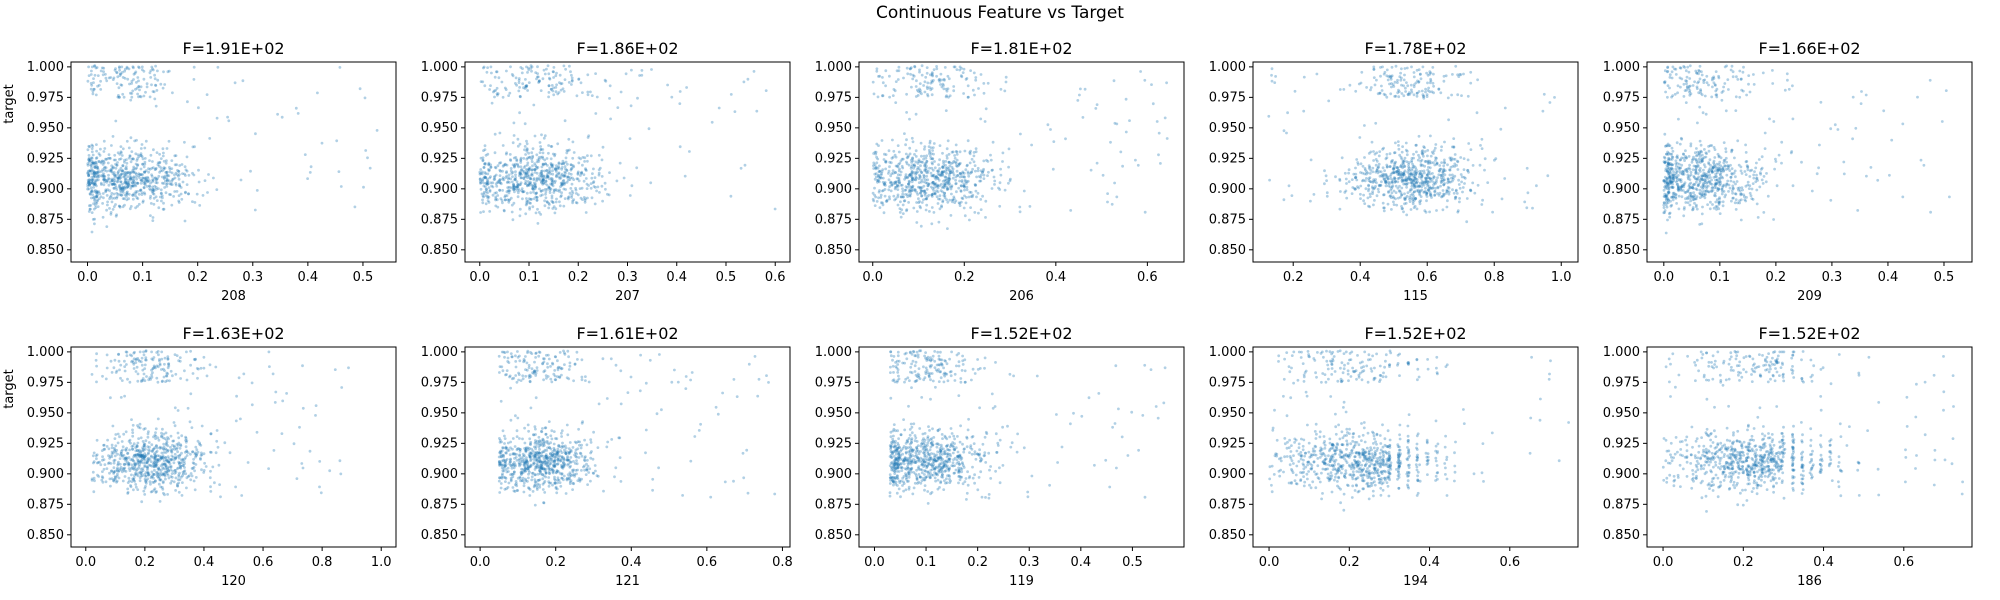 This screenshot has height=600, width=2000. I want to click on x-tick-label: 0.3, so click(1832, 277).